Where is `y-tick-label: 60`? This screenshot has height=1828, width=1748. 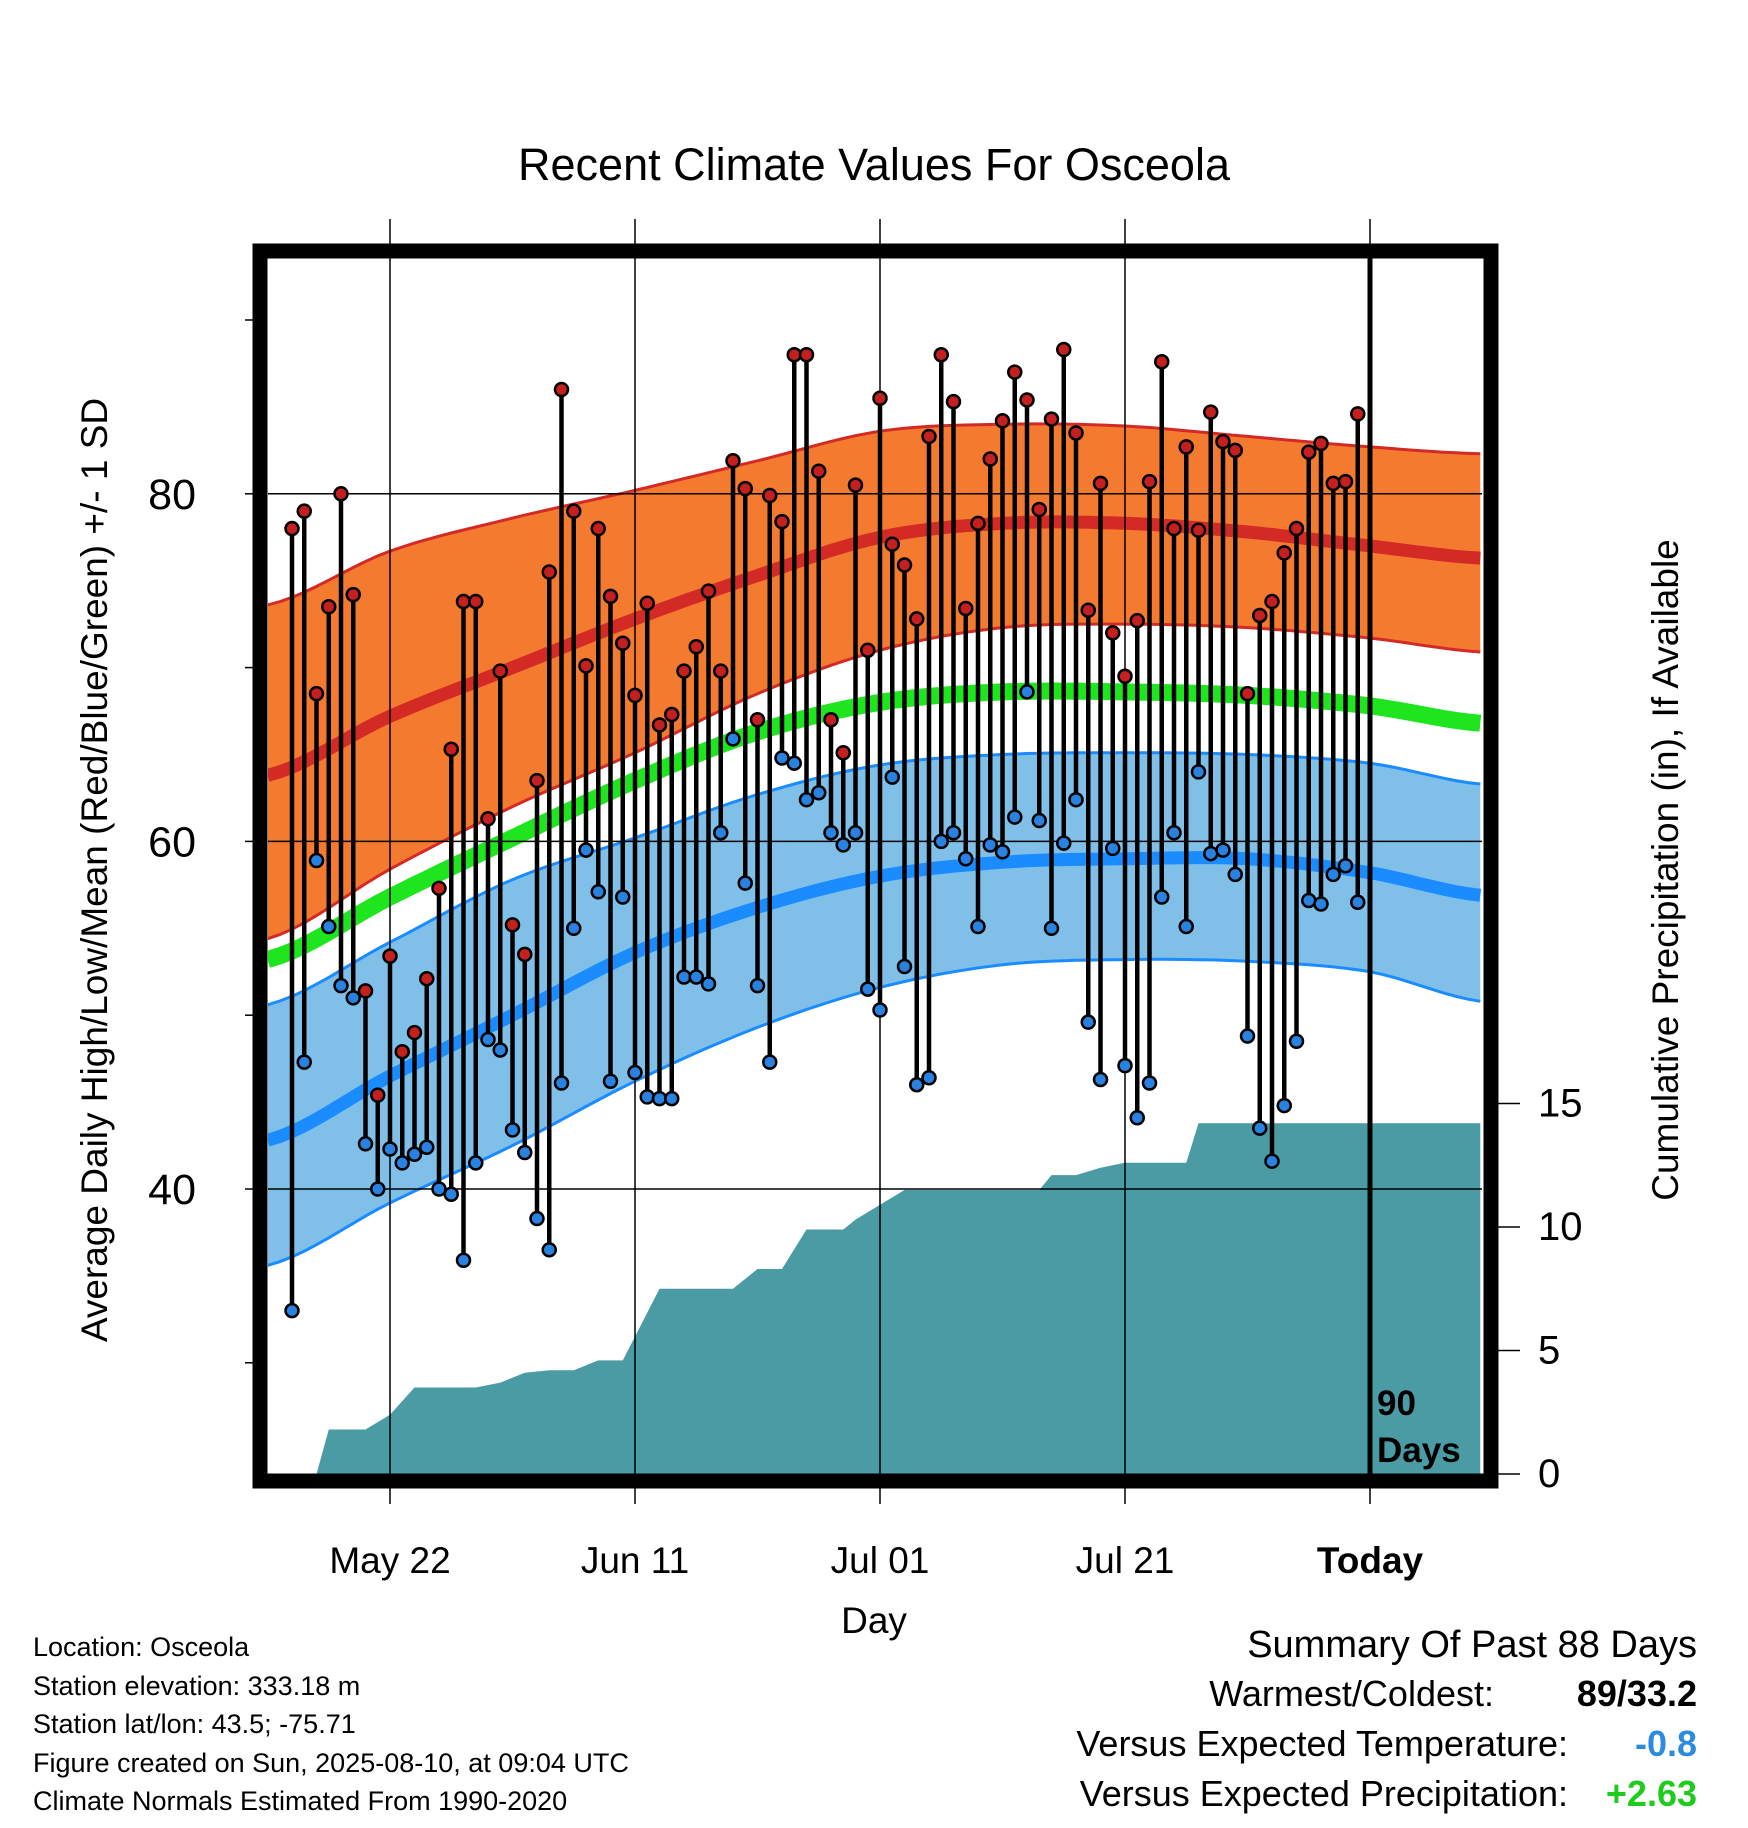
y-tick-label: 60 is located at coordinates (172, 842).